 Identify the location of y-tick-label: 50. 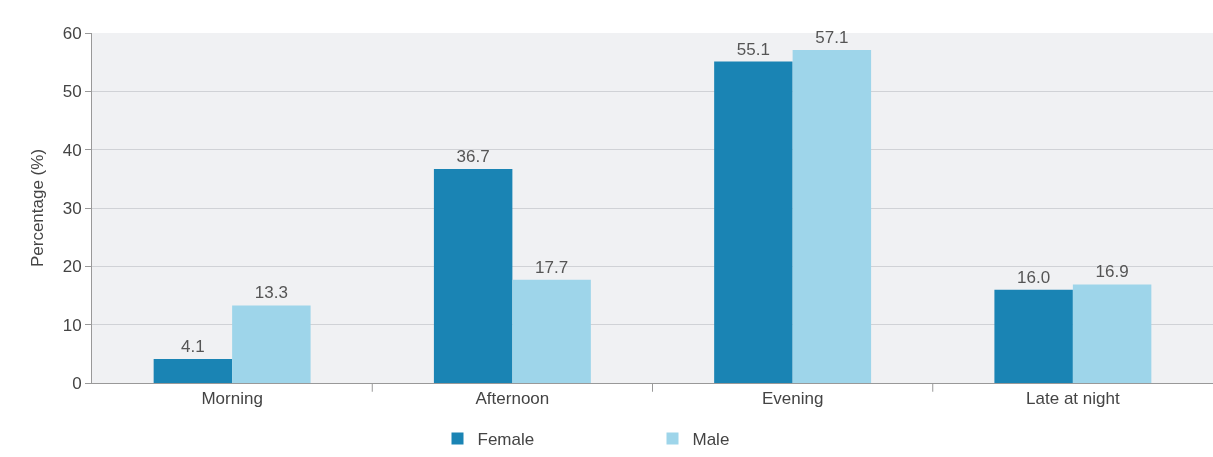
(72, 92).